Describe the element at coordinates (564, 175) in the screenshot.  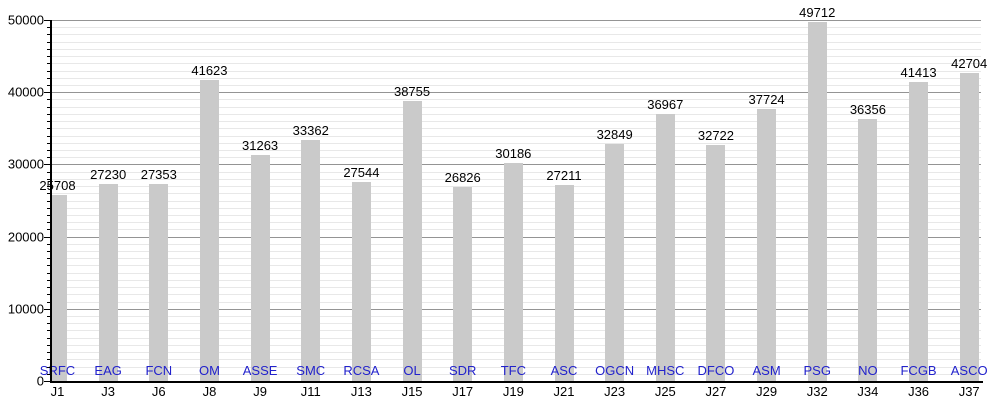
I see `bar-value-label: 27211` at that location.